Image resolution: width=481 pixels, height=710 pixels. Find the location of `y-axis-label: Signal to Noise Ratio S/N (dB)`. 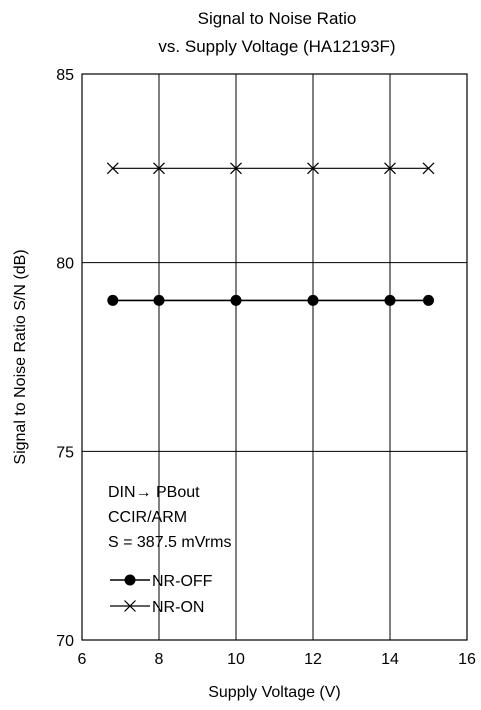

y-axis-label: Signal to Noise Ratio S/N (dB) is located at coordinates (20, 356).